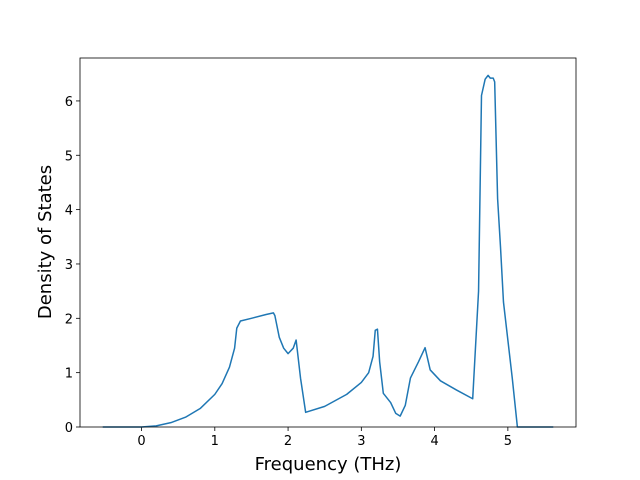 This screenshot has width=640, height=480. Describe the element at coordinates (69, 374) in the screenshot. I see `y-tick-label: 1` at that location.